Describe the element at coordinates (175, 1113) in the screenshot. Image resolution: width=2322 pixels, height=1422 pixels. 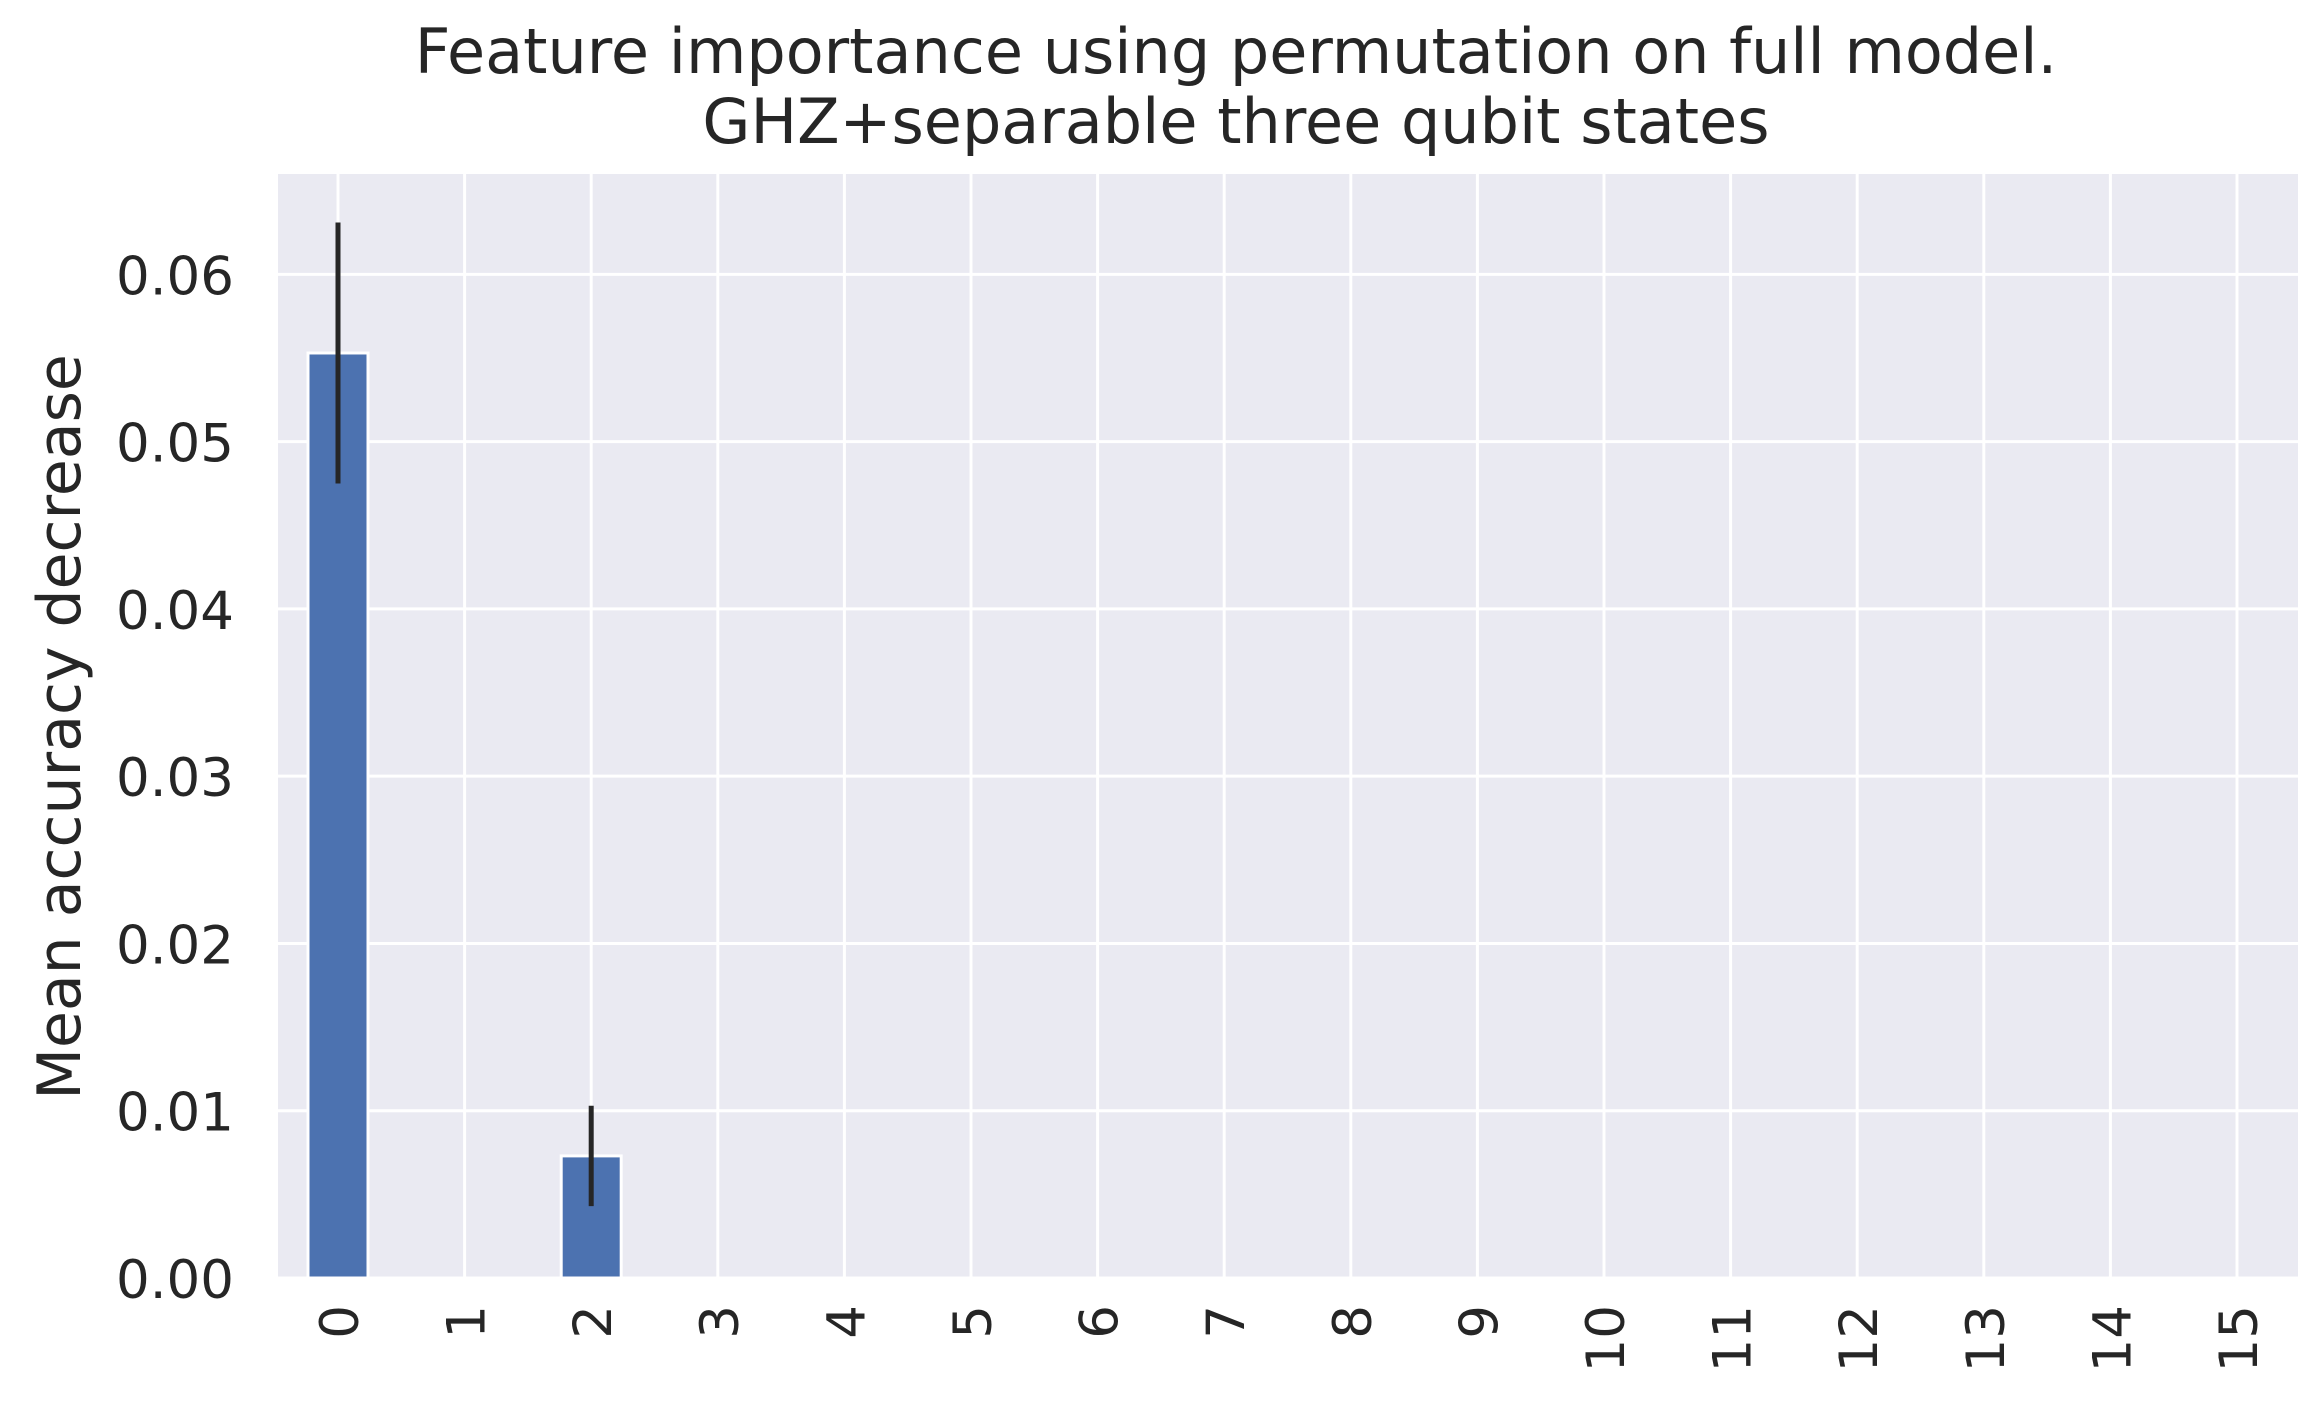
I see `y-tick-label: 0.01` at that location.